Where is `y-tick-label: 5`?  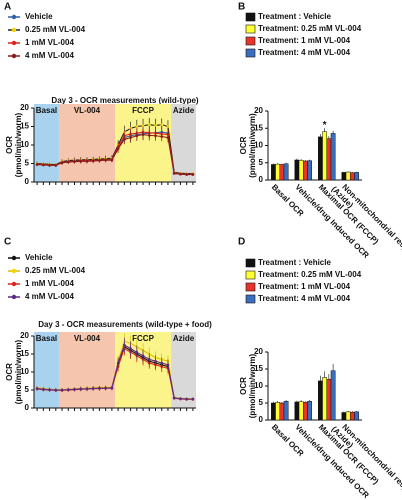 y-tick-label: 5 is located at coordinates (261, 162).